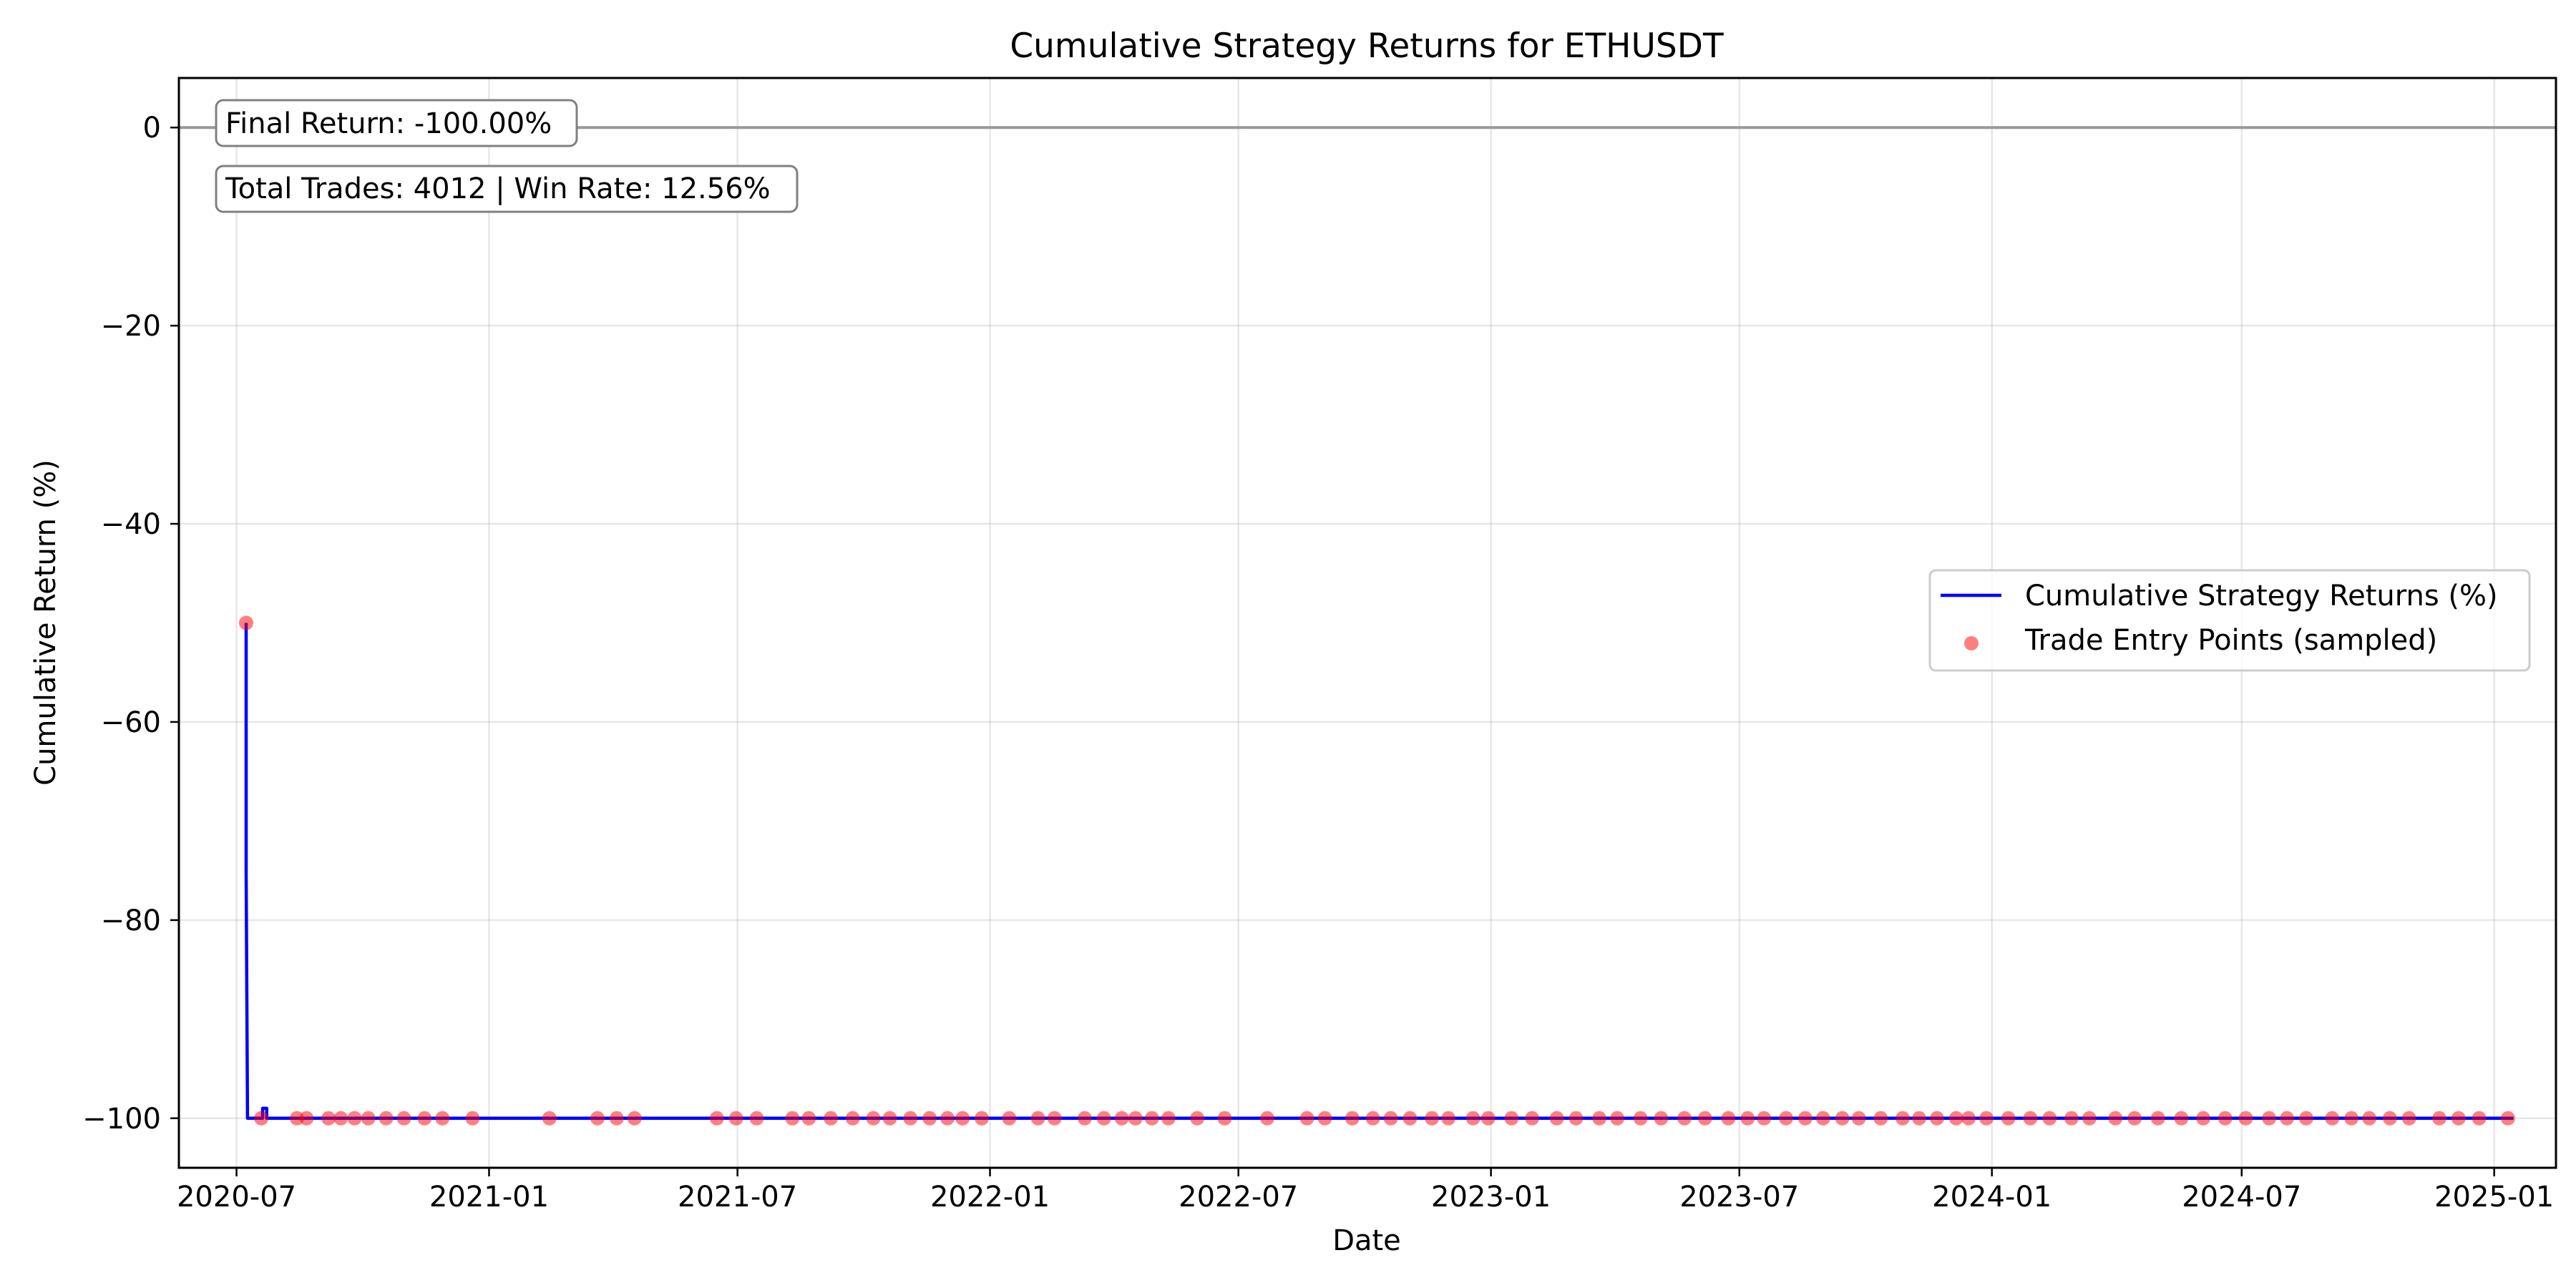 The width and height of the screenshot is (2576, 1288). Describe the element at coordinates (2241, 1197) in the screenshot. I see `x-tick-label: 2024-07` at that location.